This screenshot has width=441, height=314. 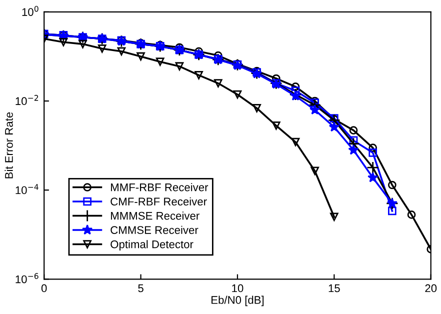 What do you see at coordinates (27, 189) in the screenshot?
I see `y-tick-label: 10$^{−4}$` at bounding box center [27, 189].